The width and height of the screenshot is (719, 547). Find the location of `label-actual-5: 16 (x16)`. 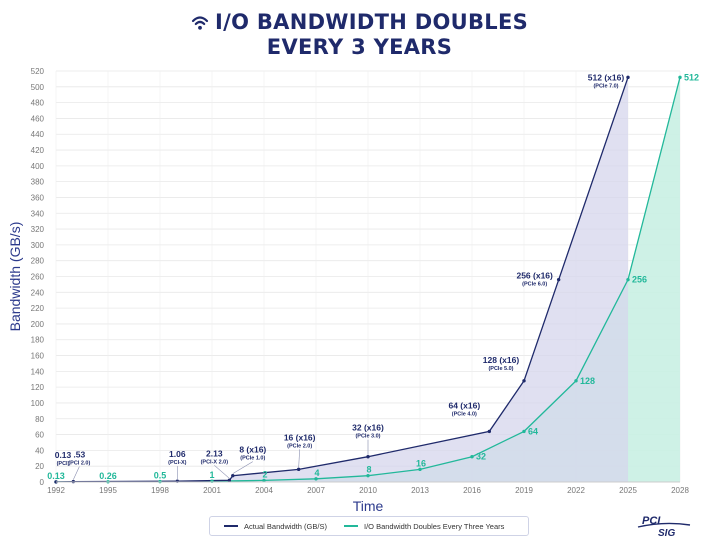

label-actual-5: 16 (x16) is located at coordinates (300, 437).